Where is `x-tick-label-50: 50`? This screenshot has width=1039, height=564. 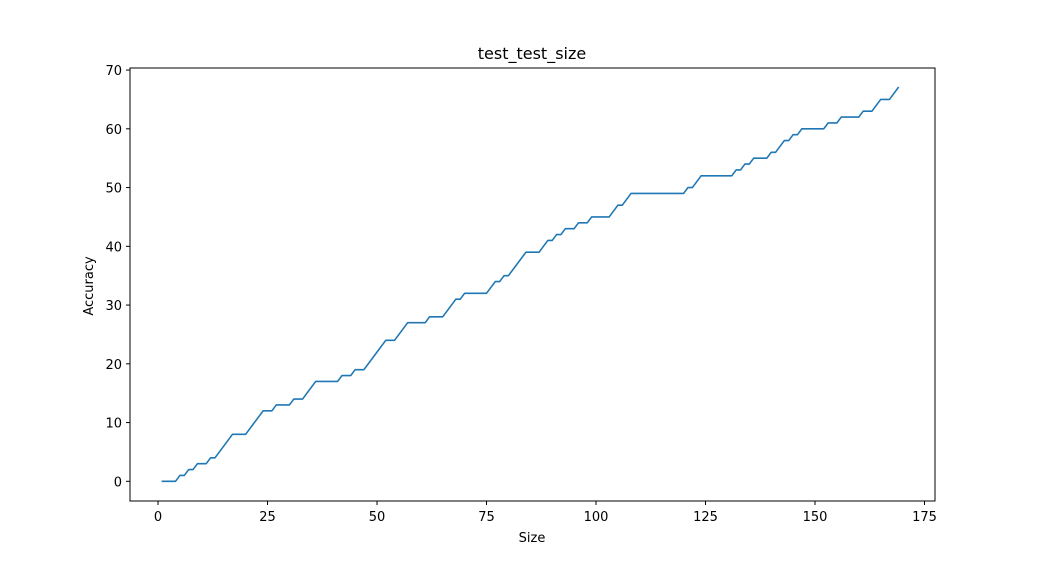
x-tick-label-50: 50 is located at coordinates (377, 517).